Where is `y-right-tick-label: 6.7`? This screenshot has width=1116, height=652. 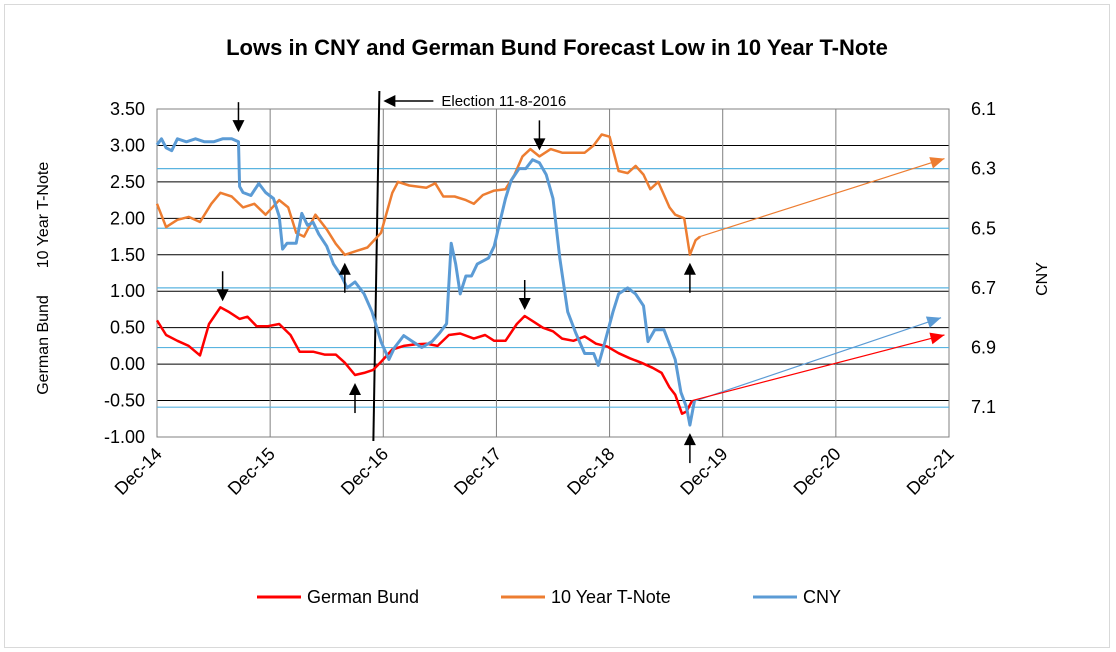
y-right-tick-label: 6.7 is located at coordinates (983, 288).